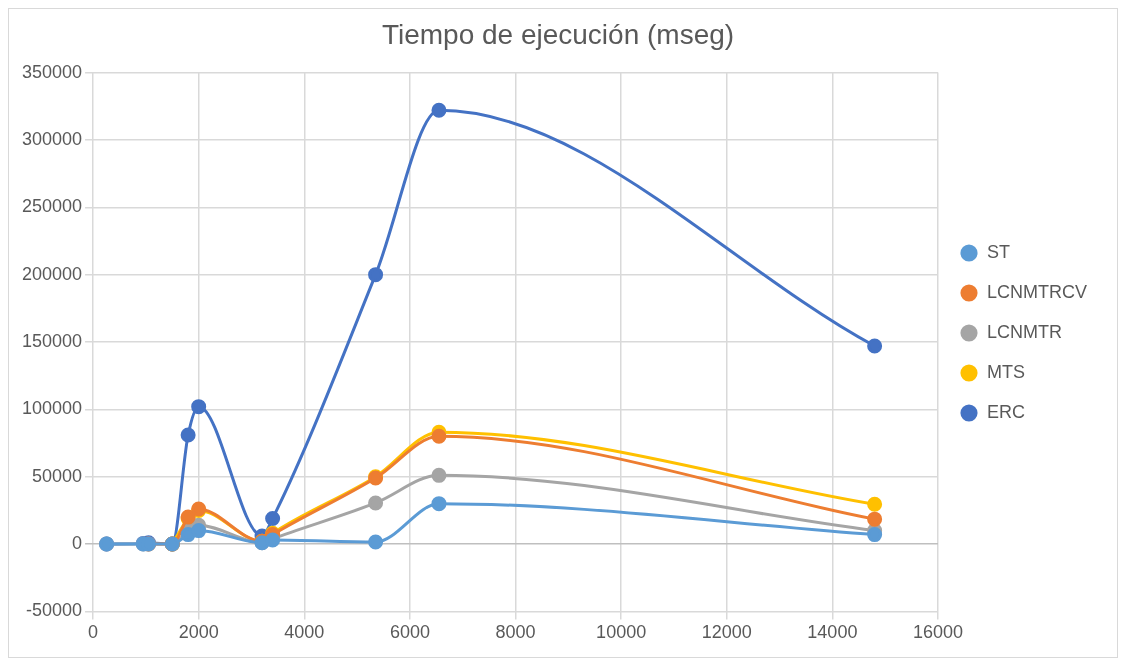 The image size is (1132, 671). Describe the element at coordinates (77, 543) in the screenshot. I see `y-tick-label: 0` at that location.